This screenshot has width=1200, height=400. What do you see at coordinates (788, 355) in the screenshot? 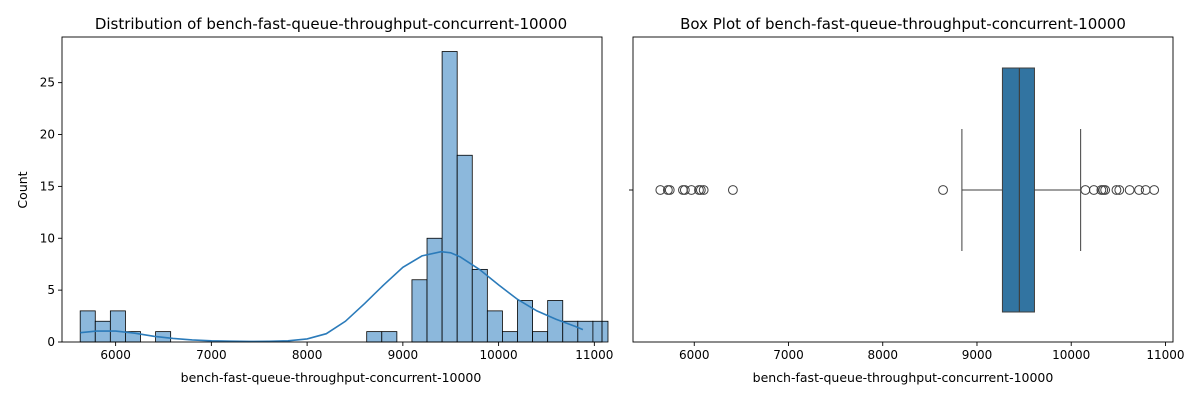
I see `box-plot-x-tick-label: 7000` at bounding box center [788, 355].